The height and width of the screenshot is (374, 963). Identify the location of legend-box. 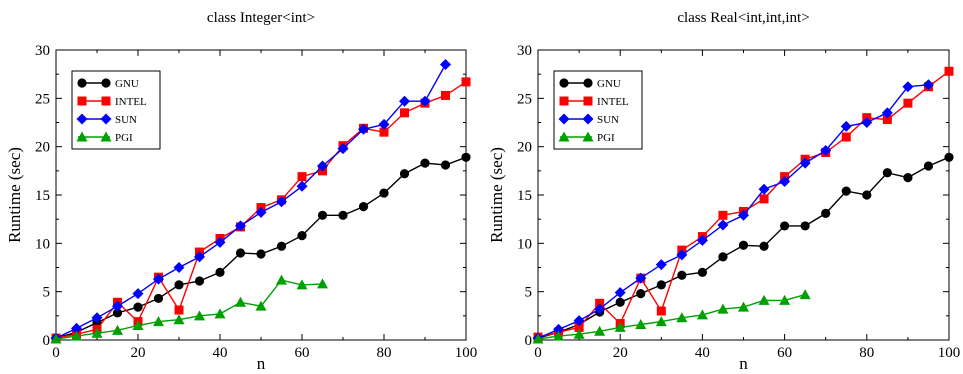
(116, 110).